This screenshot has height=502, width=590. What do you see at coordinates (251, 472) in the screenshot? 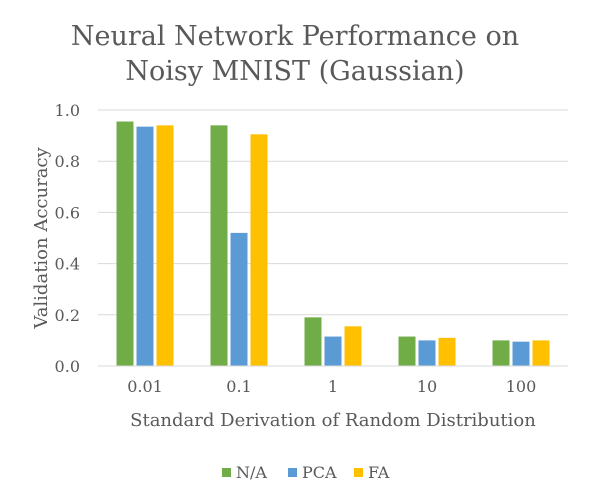
I see `legend-label: N/A` at bounding box center [251, 472].